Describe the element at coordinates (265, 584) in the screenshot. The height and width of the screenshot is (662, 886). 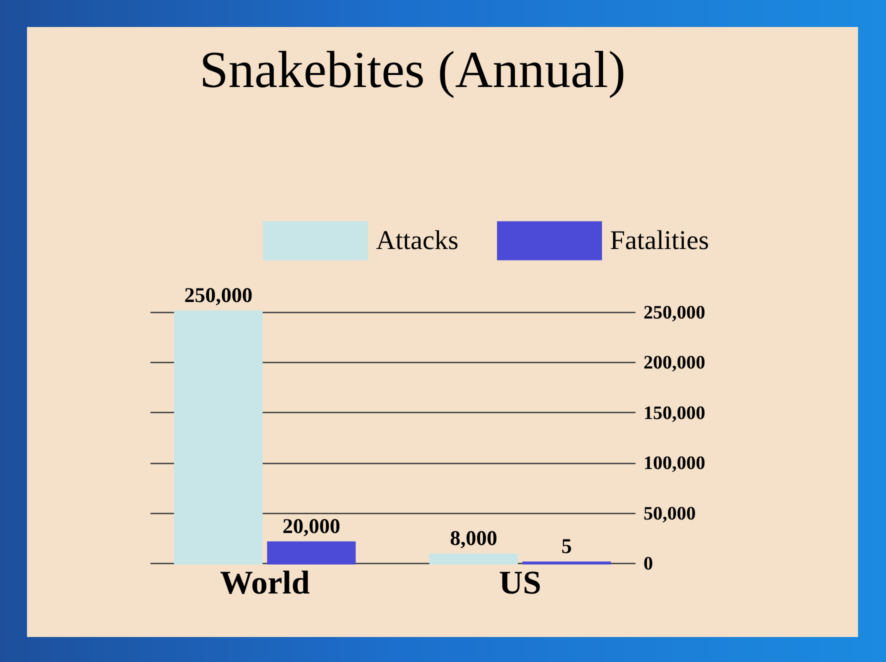
I see `x-tick-label: World` at that location.